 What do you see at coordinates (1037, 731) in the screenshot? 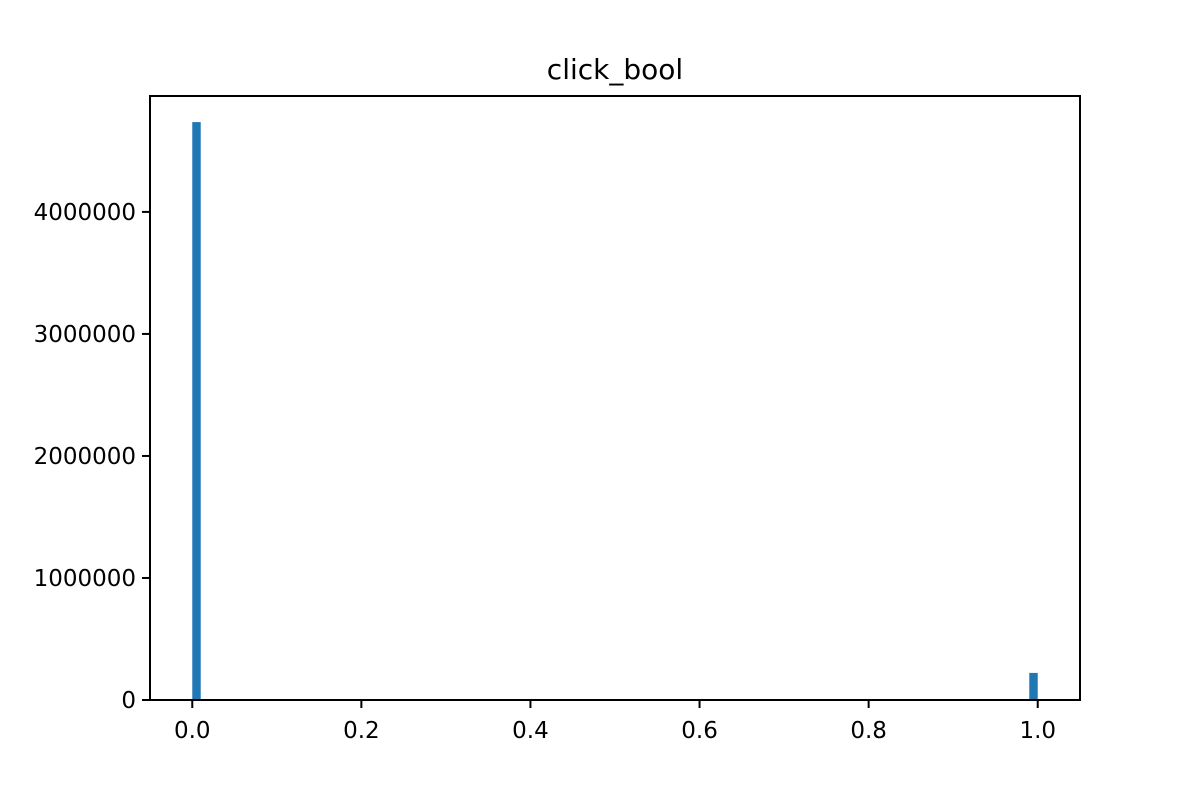
I see `x-tick-label: 1.0` at bounding box center [1037, 731].